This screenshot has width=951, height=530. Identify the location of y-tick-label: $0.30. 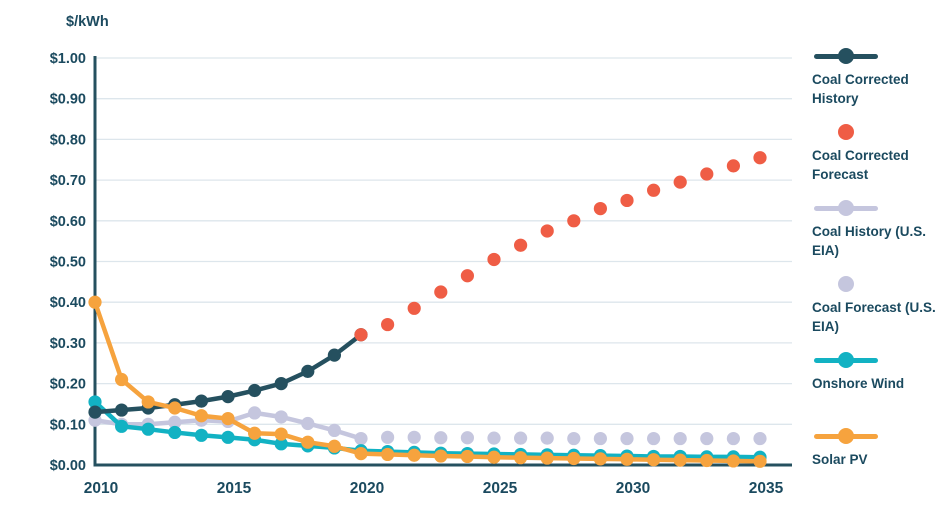
(68, 344).